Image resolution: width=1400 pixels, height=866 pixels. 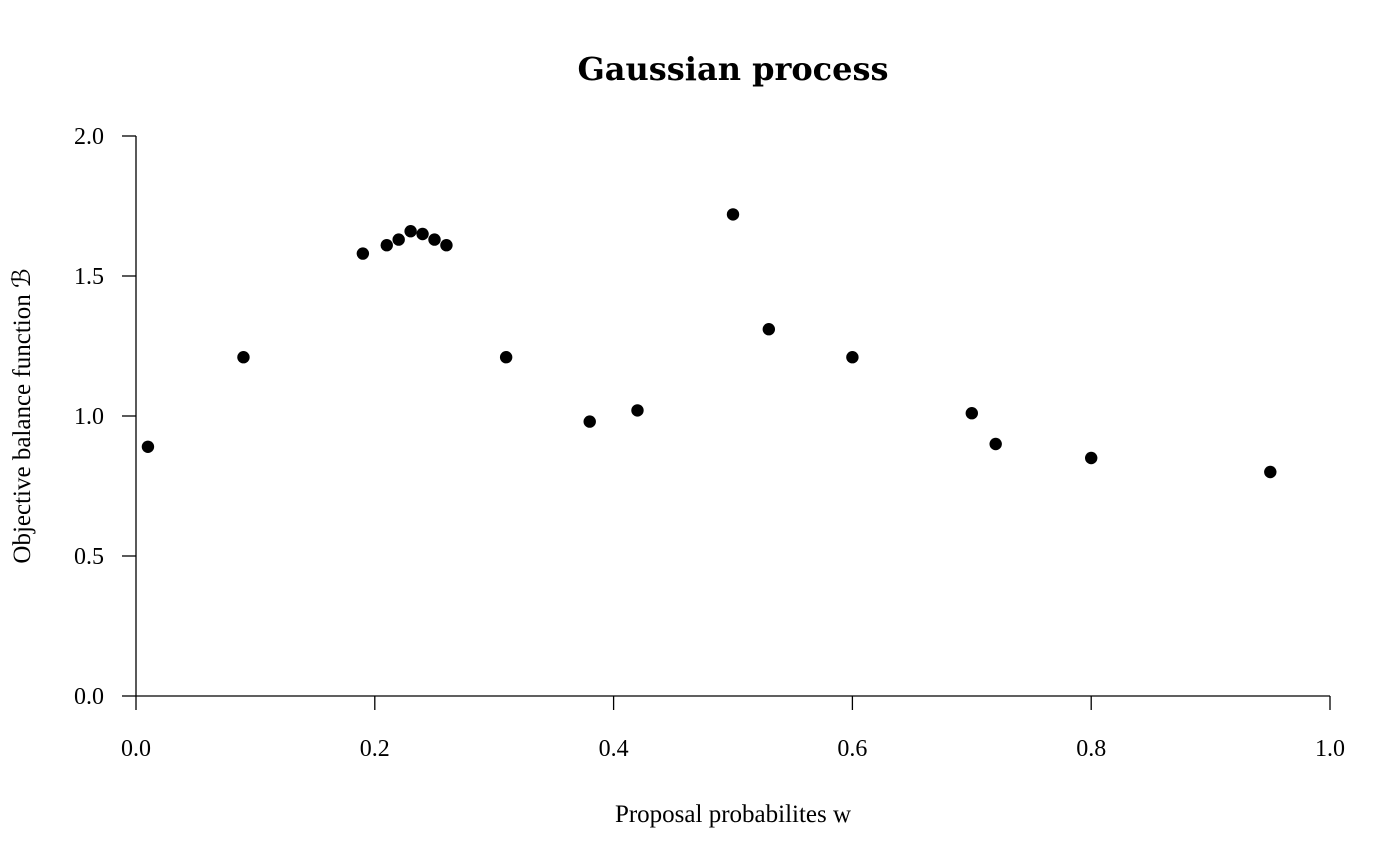 I want to click on x-tick-label: 0.6, so click(x=852, y=749).